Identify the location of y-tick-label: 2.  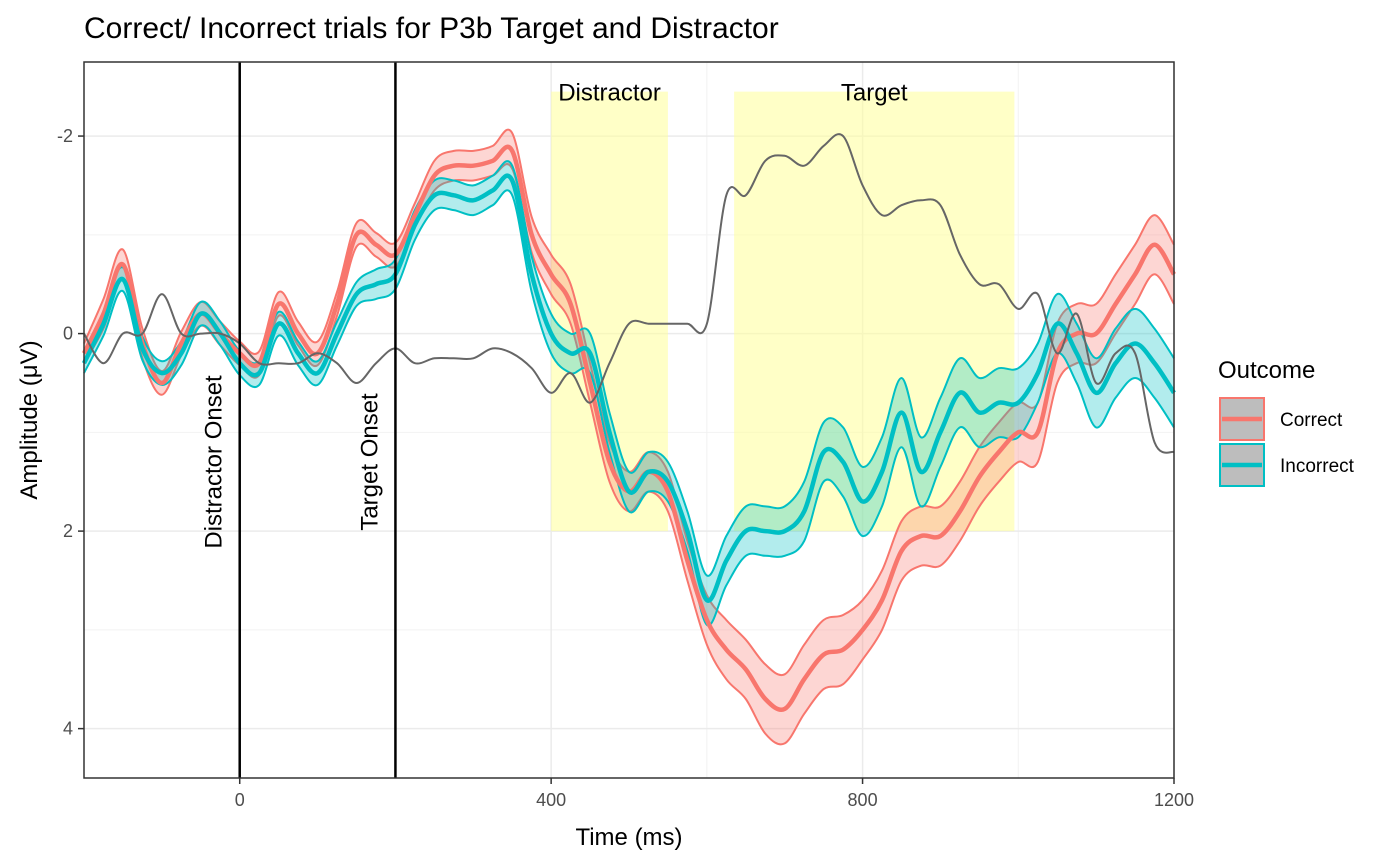
(68, 531).